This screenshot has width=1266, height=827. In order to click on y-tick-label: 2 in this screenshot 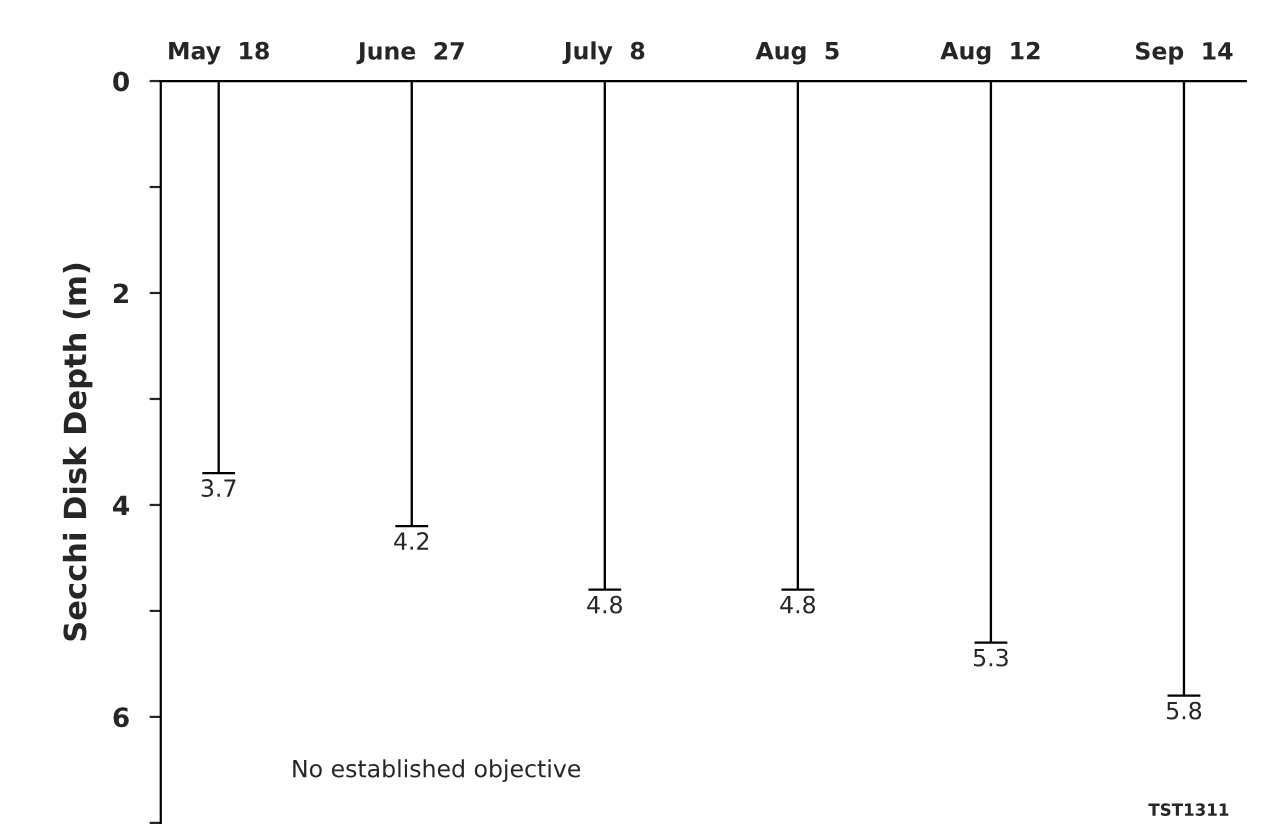, I will do `click(120, 293)`.